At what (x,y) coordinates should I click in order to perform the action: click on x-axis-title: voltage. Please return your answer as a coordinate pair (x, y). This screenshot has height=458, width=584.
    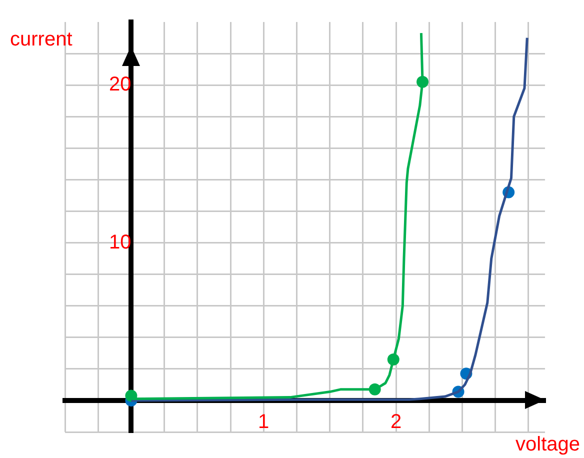
    Looking at the image, I should click on (548, 445).